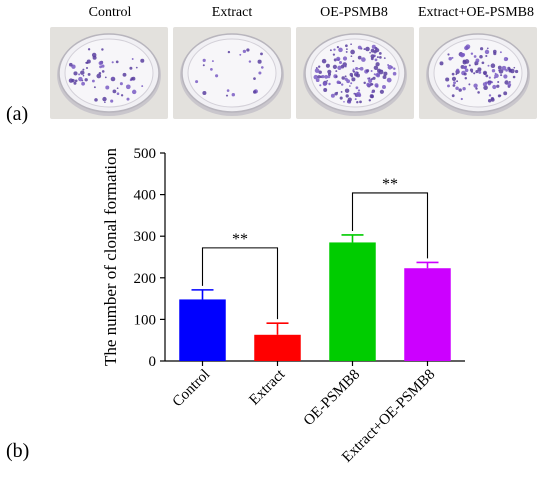 Image resolution: width=550 pixels, height=485 pixels. I want to click on dish-photo-extract-oe-psmb8, so click(478, 73).